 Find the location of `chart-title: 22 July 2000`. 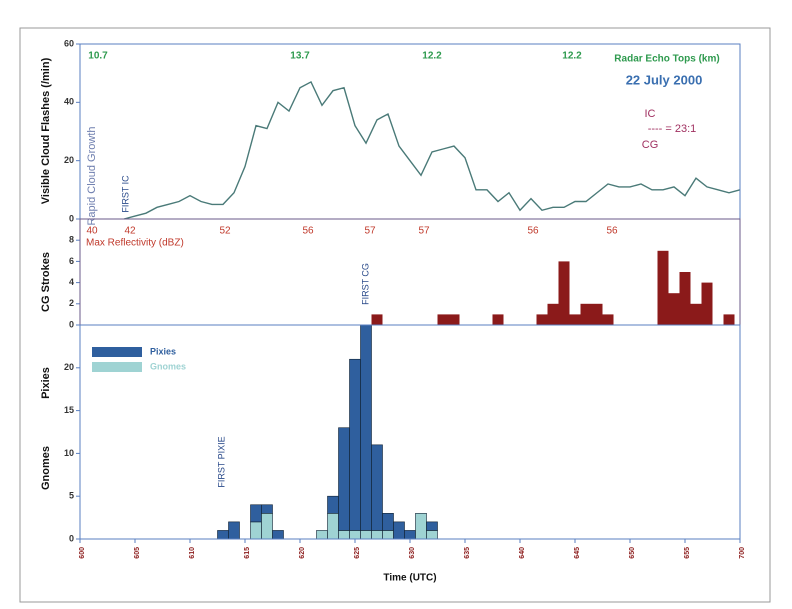

chart-title: 22 July 2000 is located at coordinates (664, 79).